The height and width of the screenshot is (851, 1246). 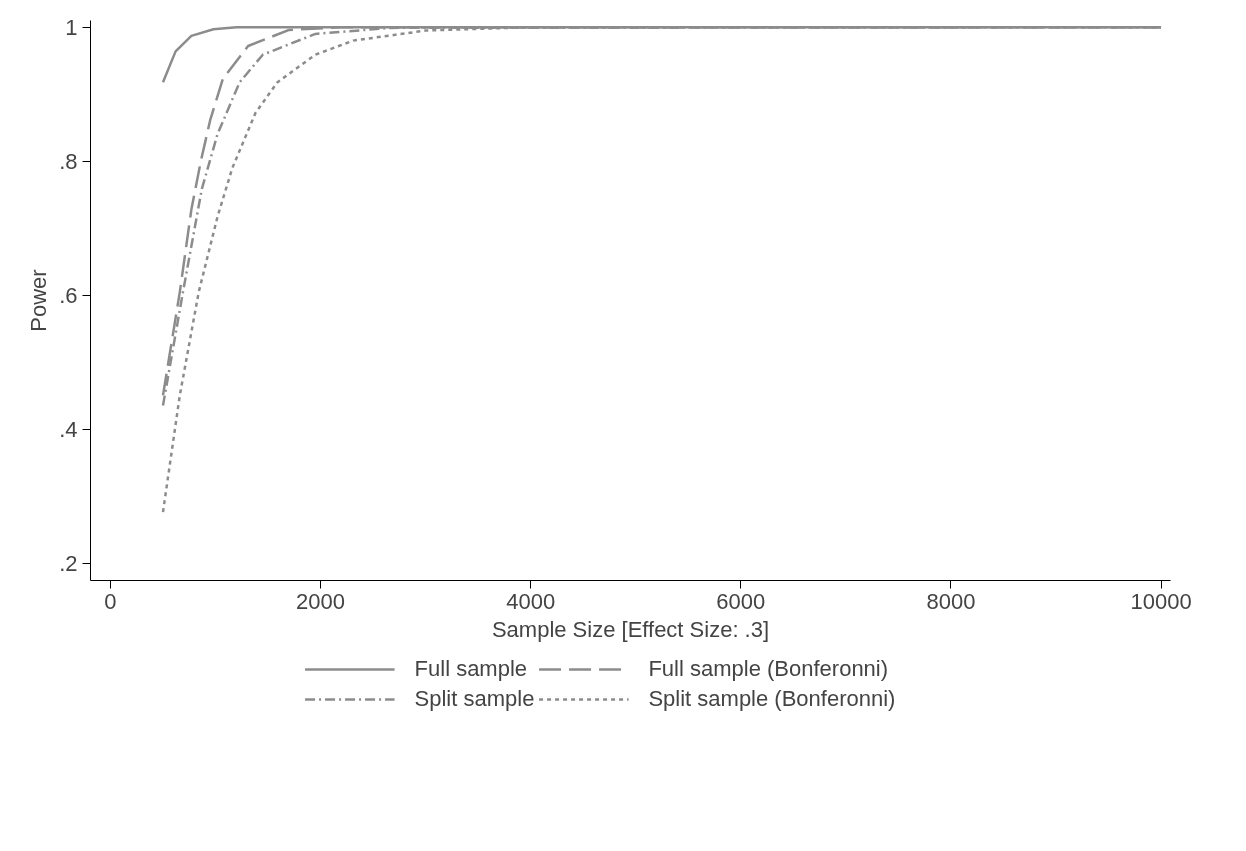 What do you see at coordinates (1161, 601) in the screenshot?
I see `x-tick-label: 10000` at bounding box center [1161, 601].